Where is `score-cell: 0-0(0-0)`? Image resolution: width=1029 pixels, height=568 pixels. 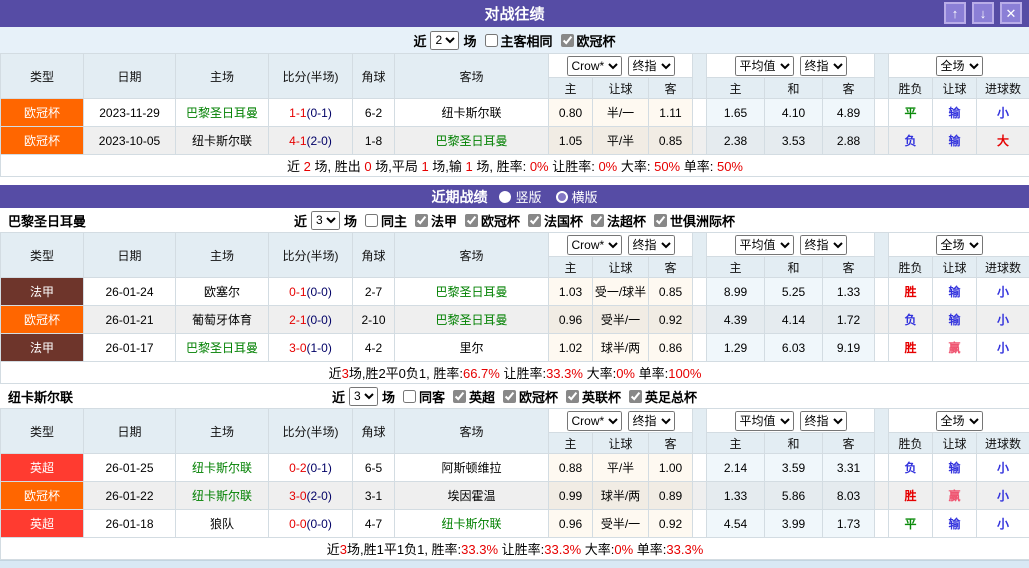
score-cell: 0-0(0-0) is located at coordinates (311, 524).